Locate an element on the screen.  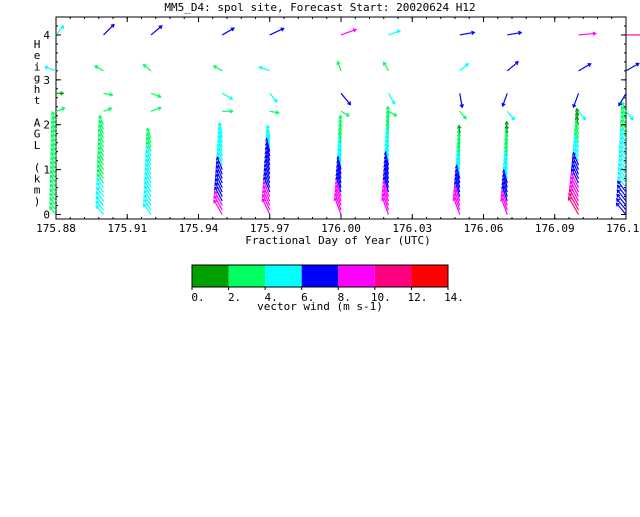
x-tick-label: 176.12 is located at coordinates (623, 228).